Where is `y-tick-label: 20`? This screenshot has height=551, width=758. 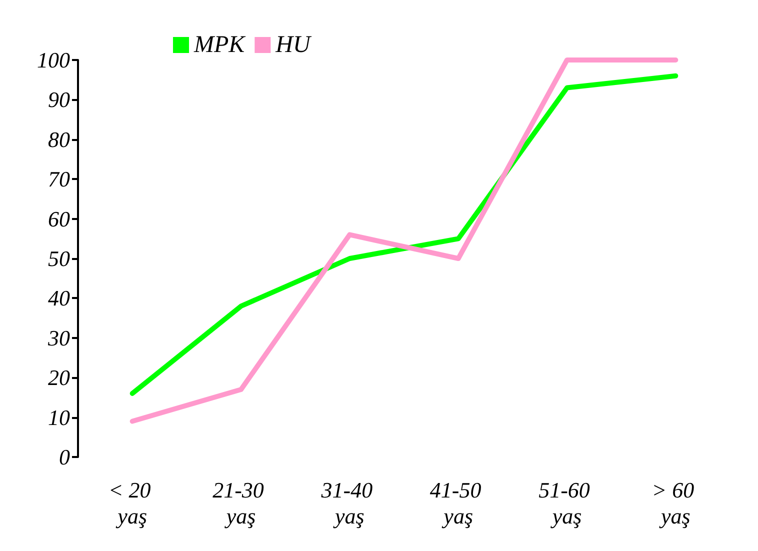
y-tick-label: 20 is located at coordinates (59, 377).